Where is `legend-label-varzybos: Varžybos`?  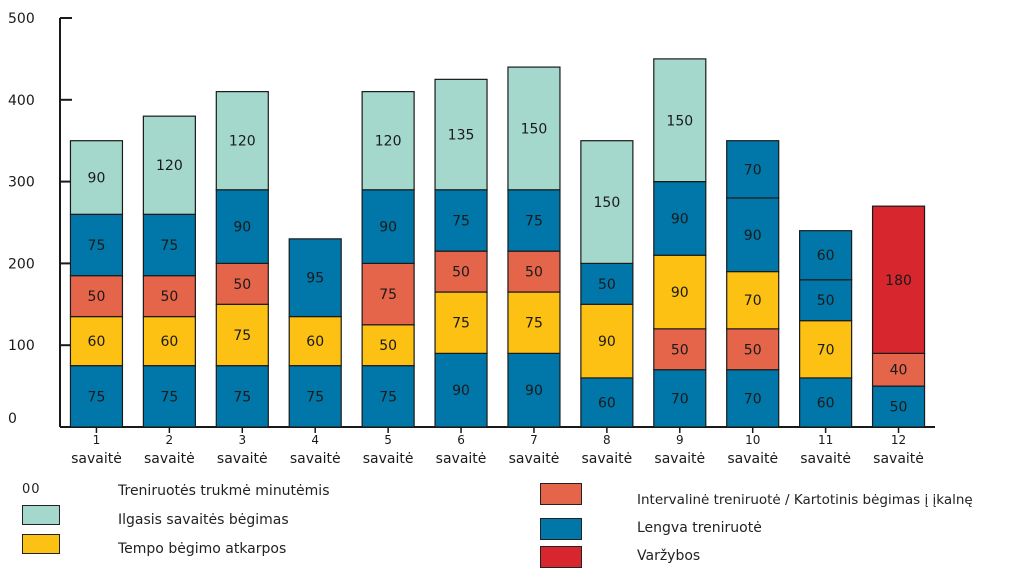 legend-label-varzybos: Varžybos is located at coordinates (669, 556).